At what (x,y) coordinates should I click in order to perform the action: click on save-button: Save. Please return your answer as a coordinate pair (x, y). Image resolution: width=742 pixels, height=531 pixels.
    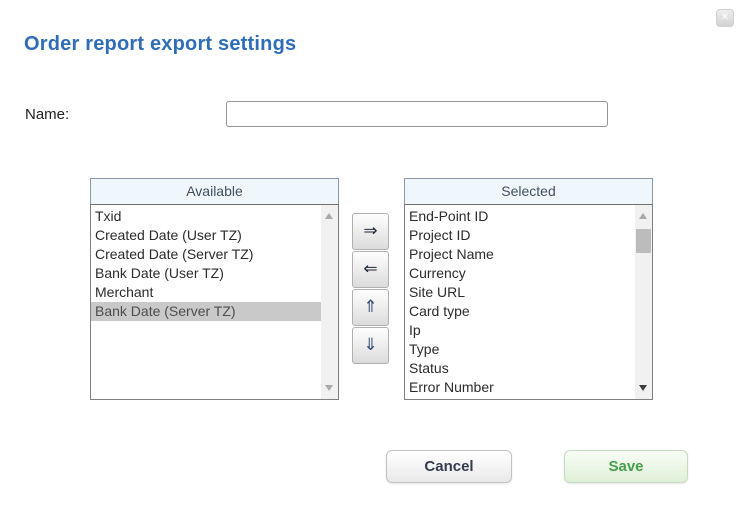
    Looking at the image, I should click on (626, 466).